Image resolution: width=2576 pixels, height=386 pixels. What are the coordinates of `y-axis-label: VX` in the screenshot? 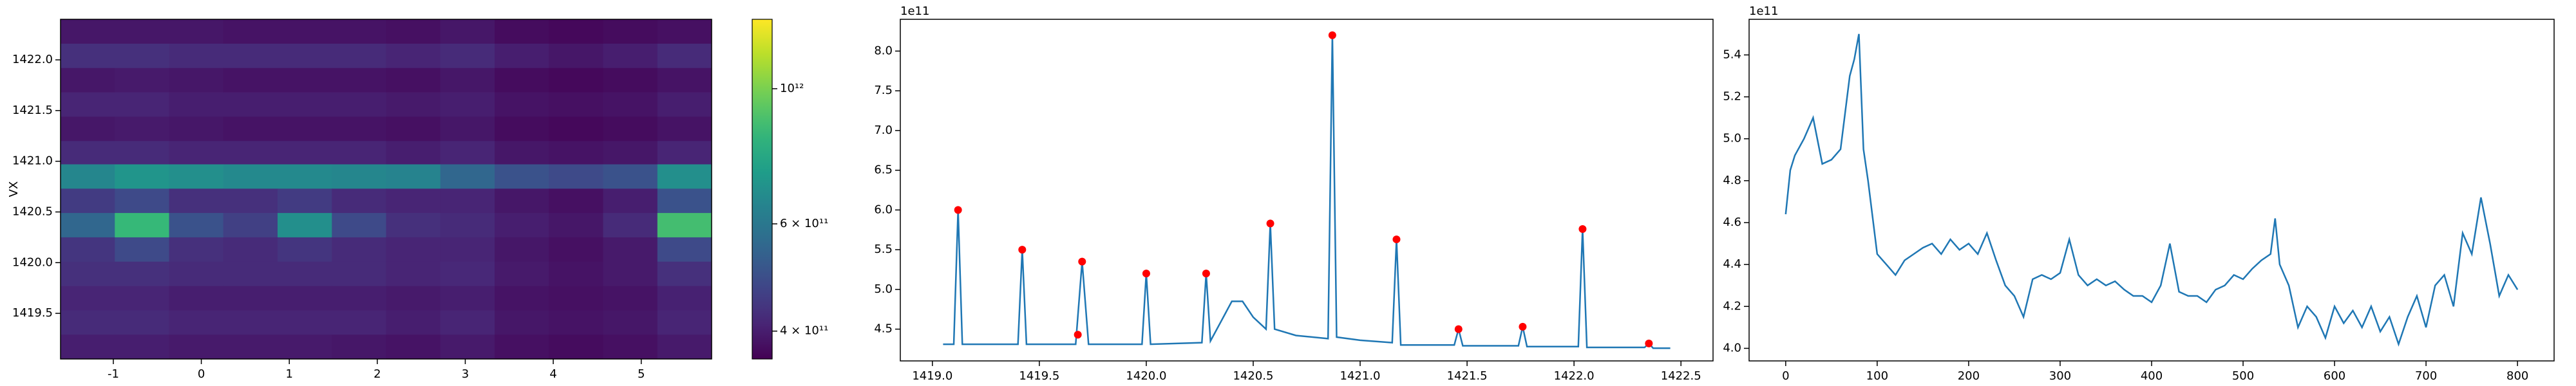 It's located at (14, 189).